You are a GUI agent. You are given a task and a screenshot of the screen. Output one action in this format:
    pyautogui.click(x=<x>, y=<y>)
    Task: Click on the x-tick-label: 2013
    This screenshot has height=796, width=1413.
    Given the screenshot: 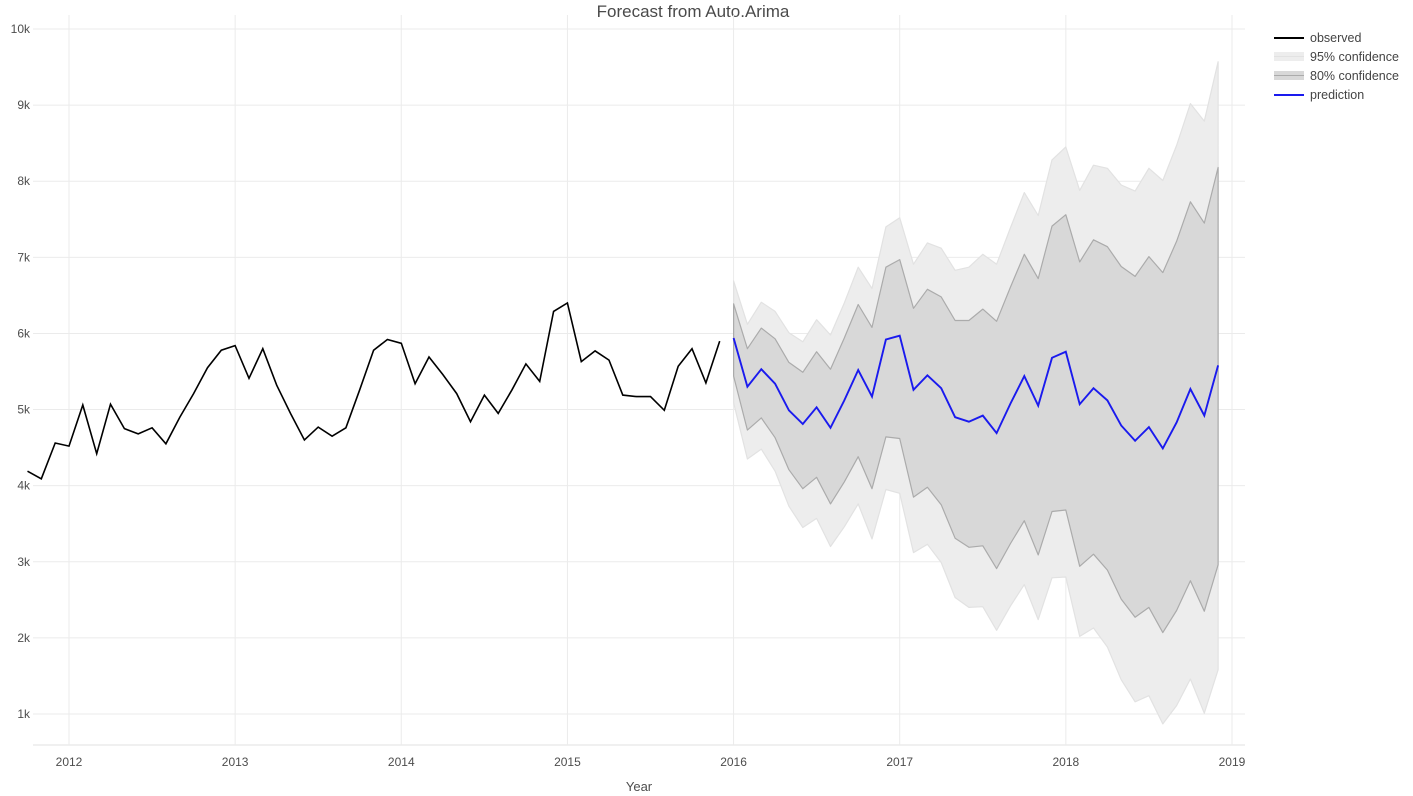 What is the action you would take?
    pyautogui.click(x=235, y=762)
    